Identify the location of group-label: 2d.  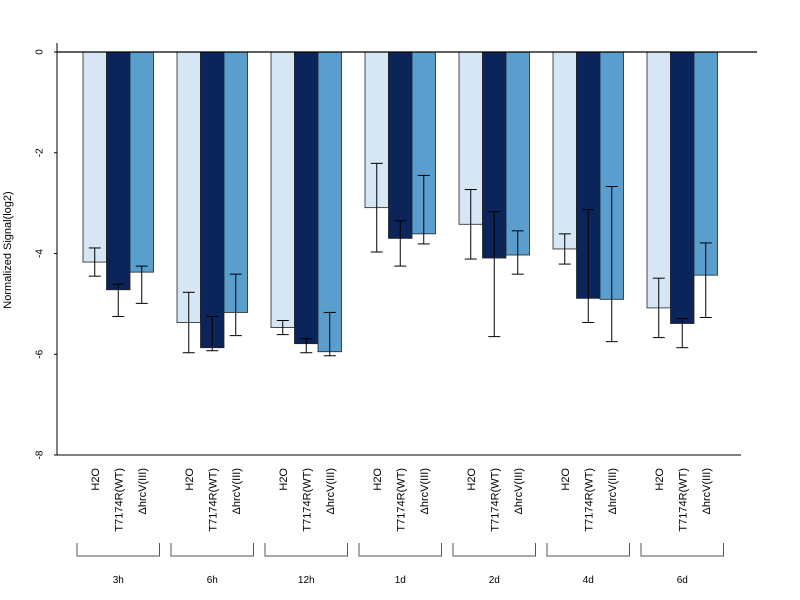
(494, 580).